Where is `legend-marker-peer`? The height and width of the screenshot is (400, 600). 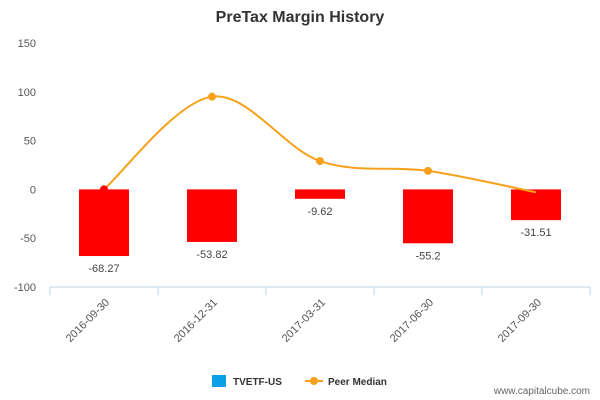 legend-marker-peer is located at coordinates (314, 381).